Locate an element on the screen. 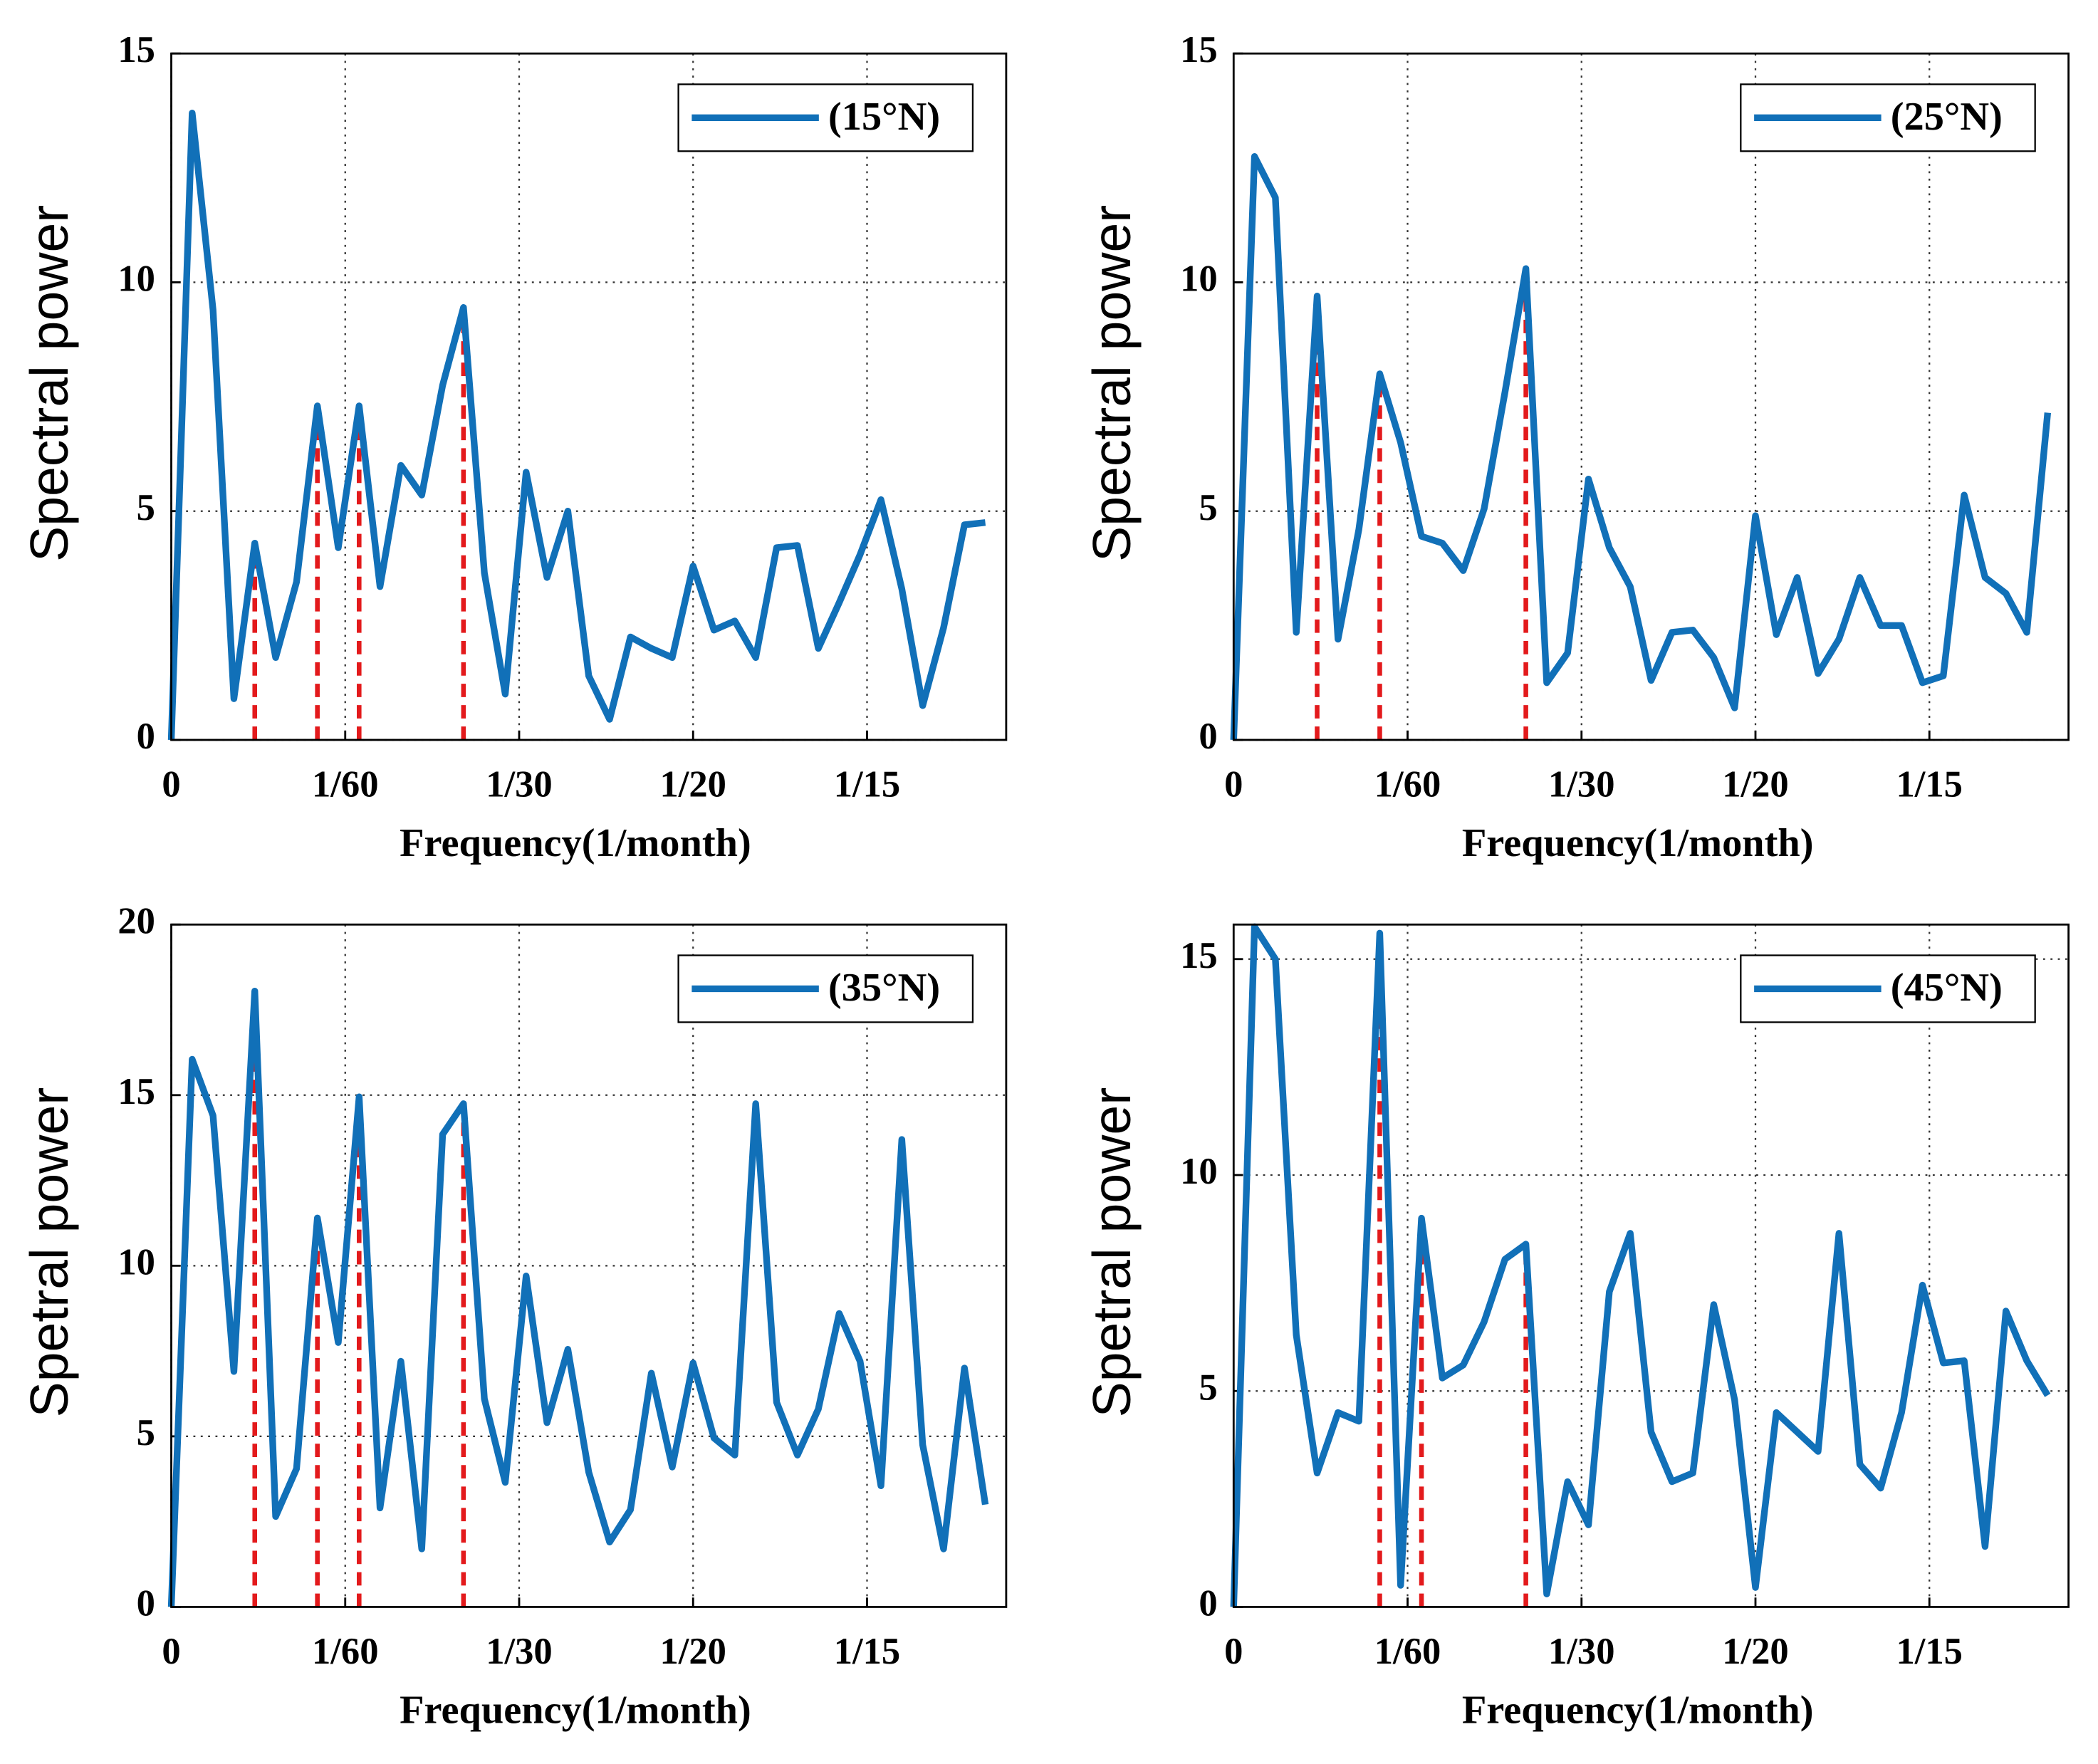 The width and height of the screenshot is (2098, 1764). legend-label: (35°N) is located at coordinates (884, 988).